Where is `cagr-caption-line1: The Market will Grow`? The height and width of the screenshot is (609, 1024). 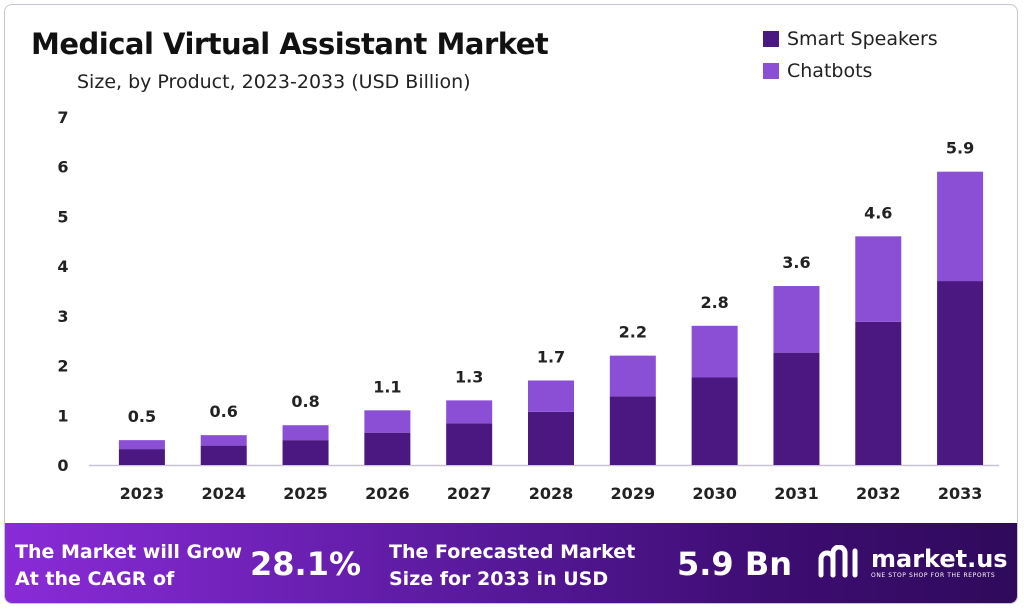 cagr-caption-line1: The Market will Grow is located at coordinates (129, 552).